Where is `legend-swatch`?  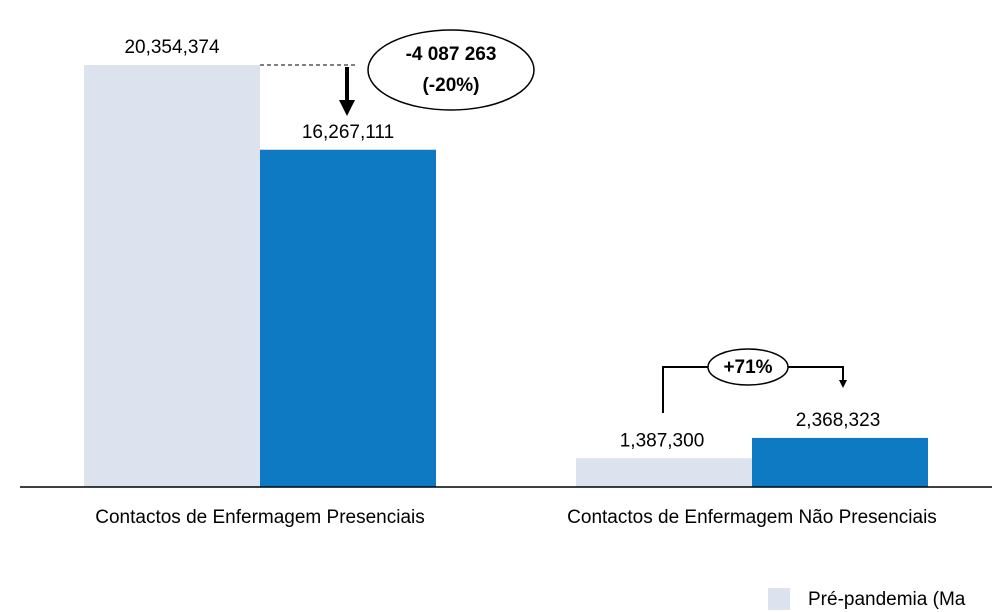
legend-swatch is located at coordinates (779, 599).